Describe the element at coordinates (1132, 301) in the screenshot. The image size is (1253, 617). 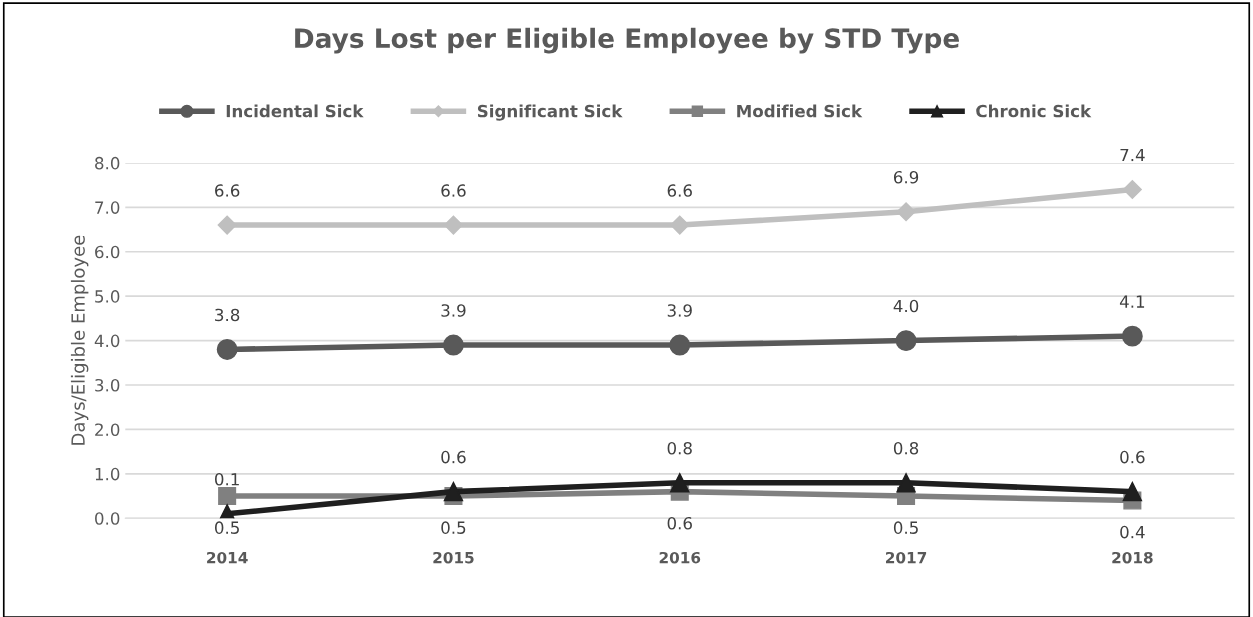
I see `data-label: 4.1` at that location.